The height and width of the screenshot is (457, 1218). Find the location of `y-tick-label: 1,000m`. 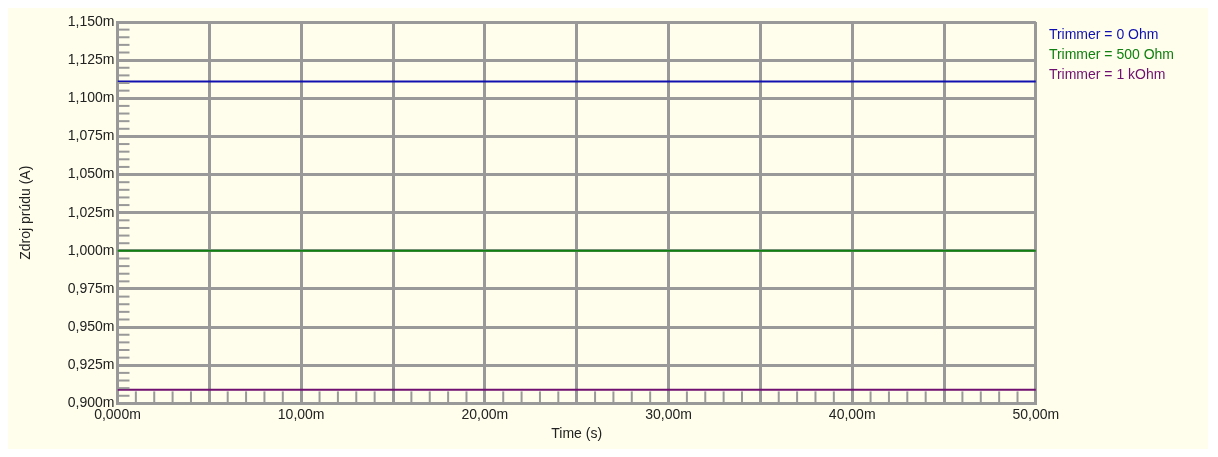

y-tick-label: 1,000m is located at coordinates (91, 249).